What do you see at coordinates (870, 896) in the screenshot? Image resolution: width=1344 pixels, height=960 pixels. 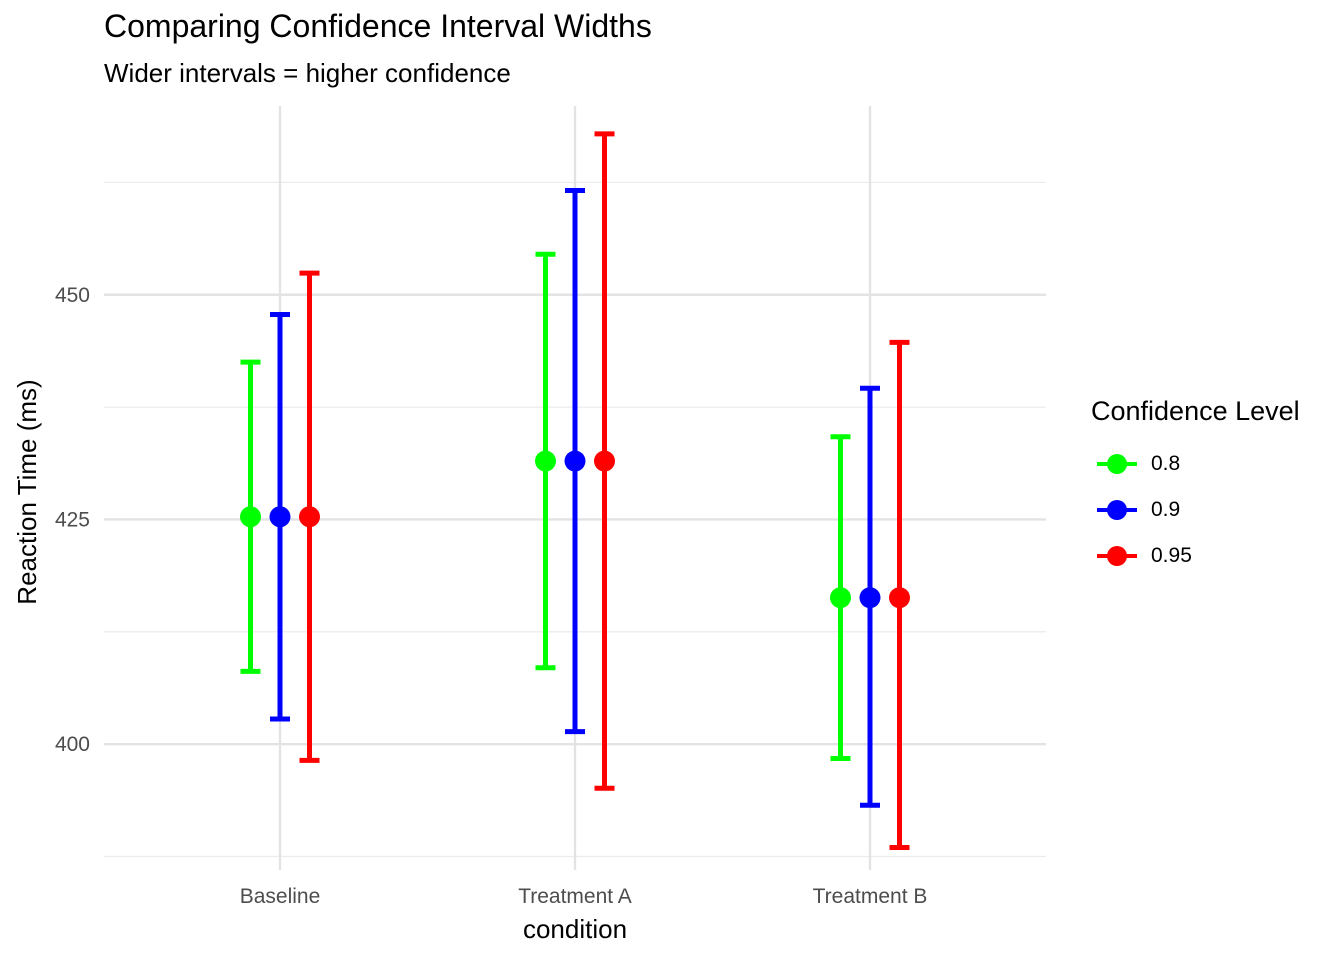 I see `x-tick-label: Treatment B` at bounding box center [870, 896].